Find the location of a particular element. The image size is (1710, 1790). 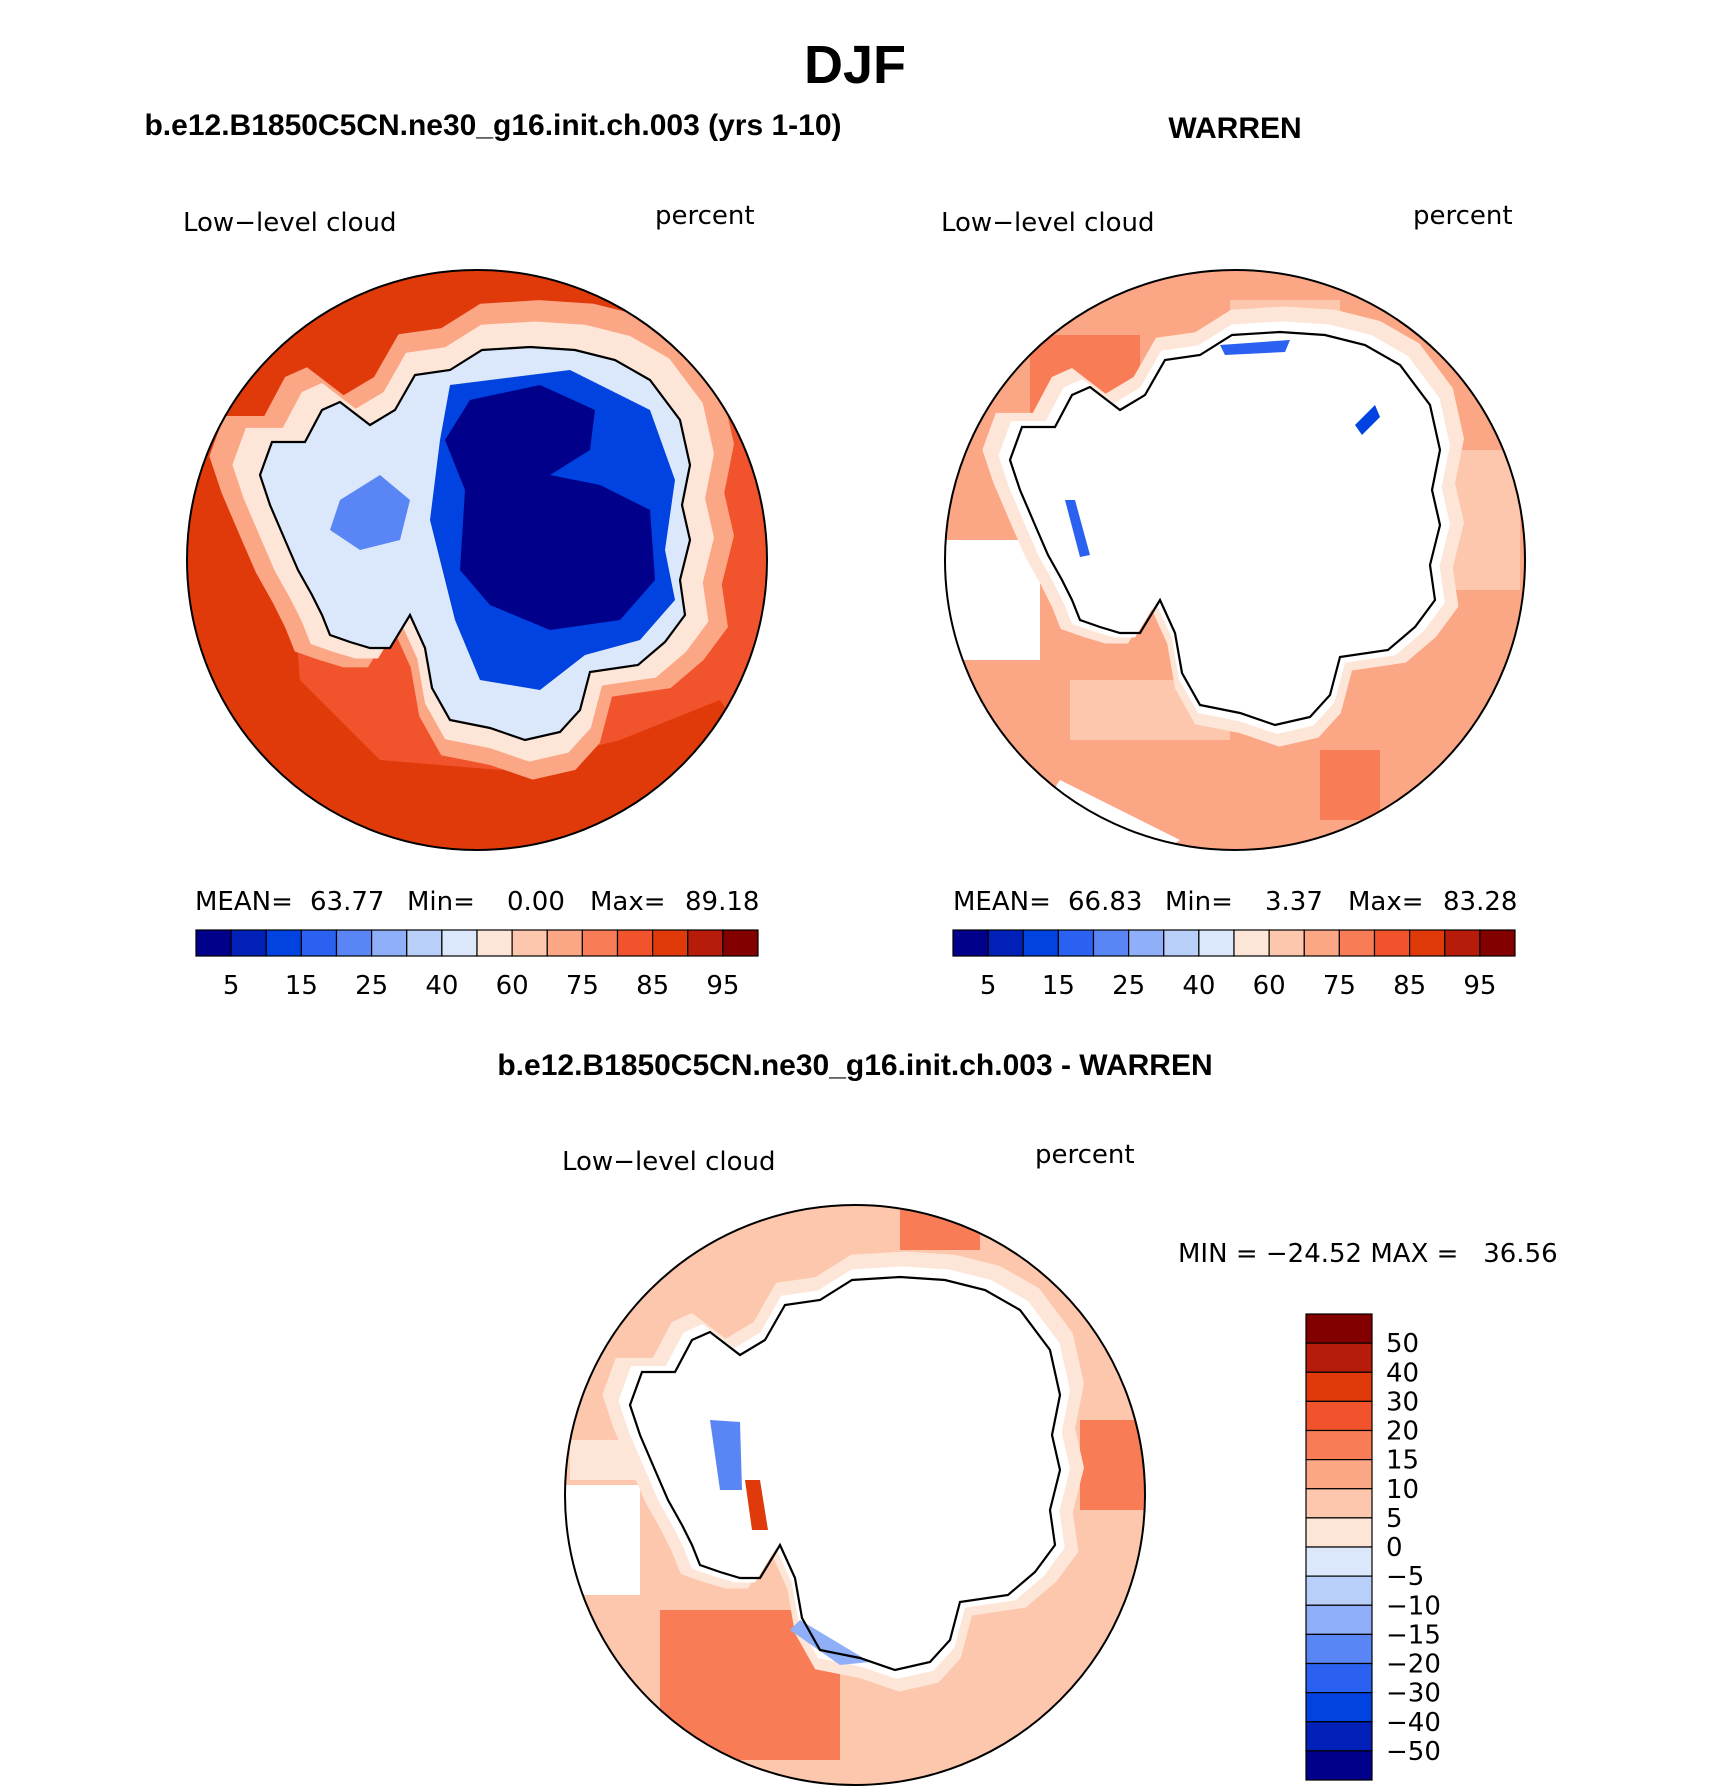

panel-b-map-border is located at coordinates (1235, 560).